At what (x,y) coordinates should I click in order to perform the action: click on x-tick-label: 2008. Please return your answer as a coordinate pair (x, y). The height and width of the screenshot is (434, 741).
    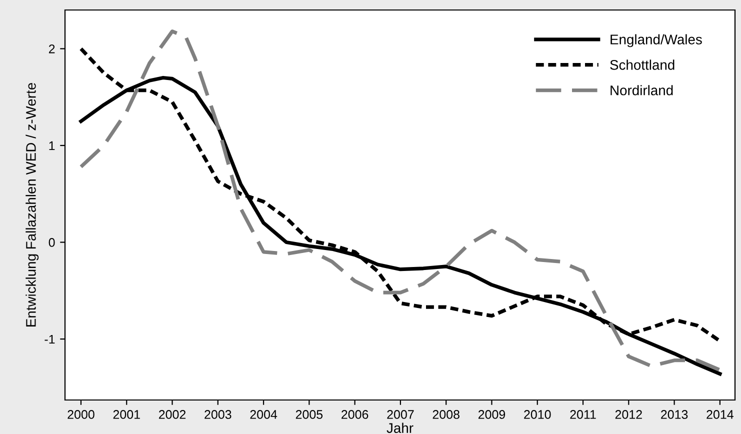
    Looking at the image, I should click on (446, 414).